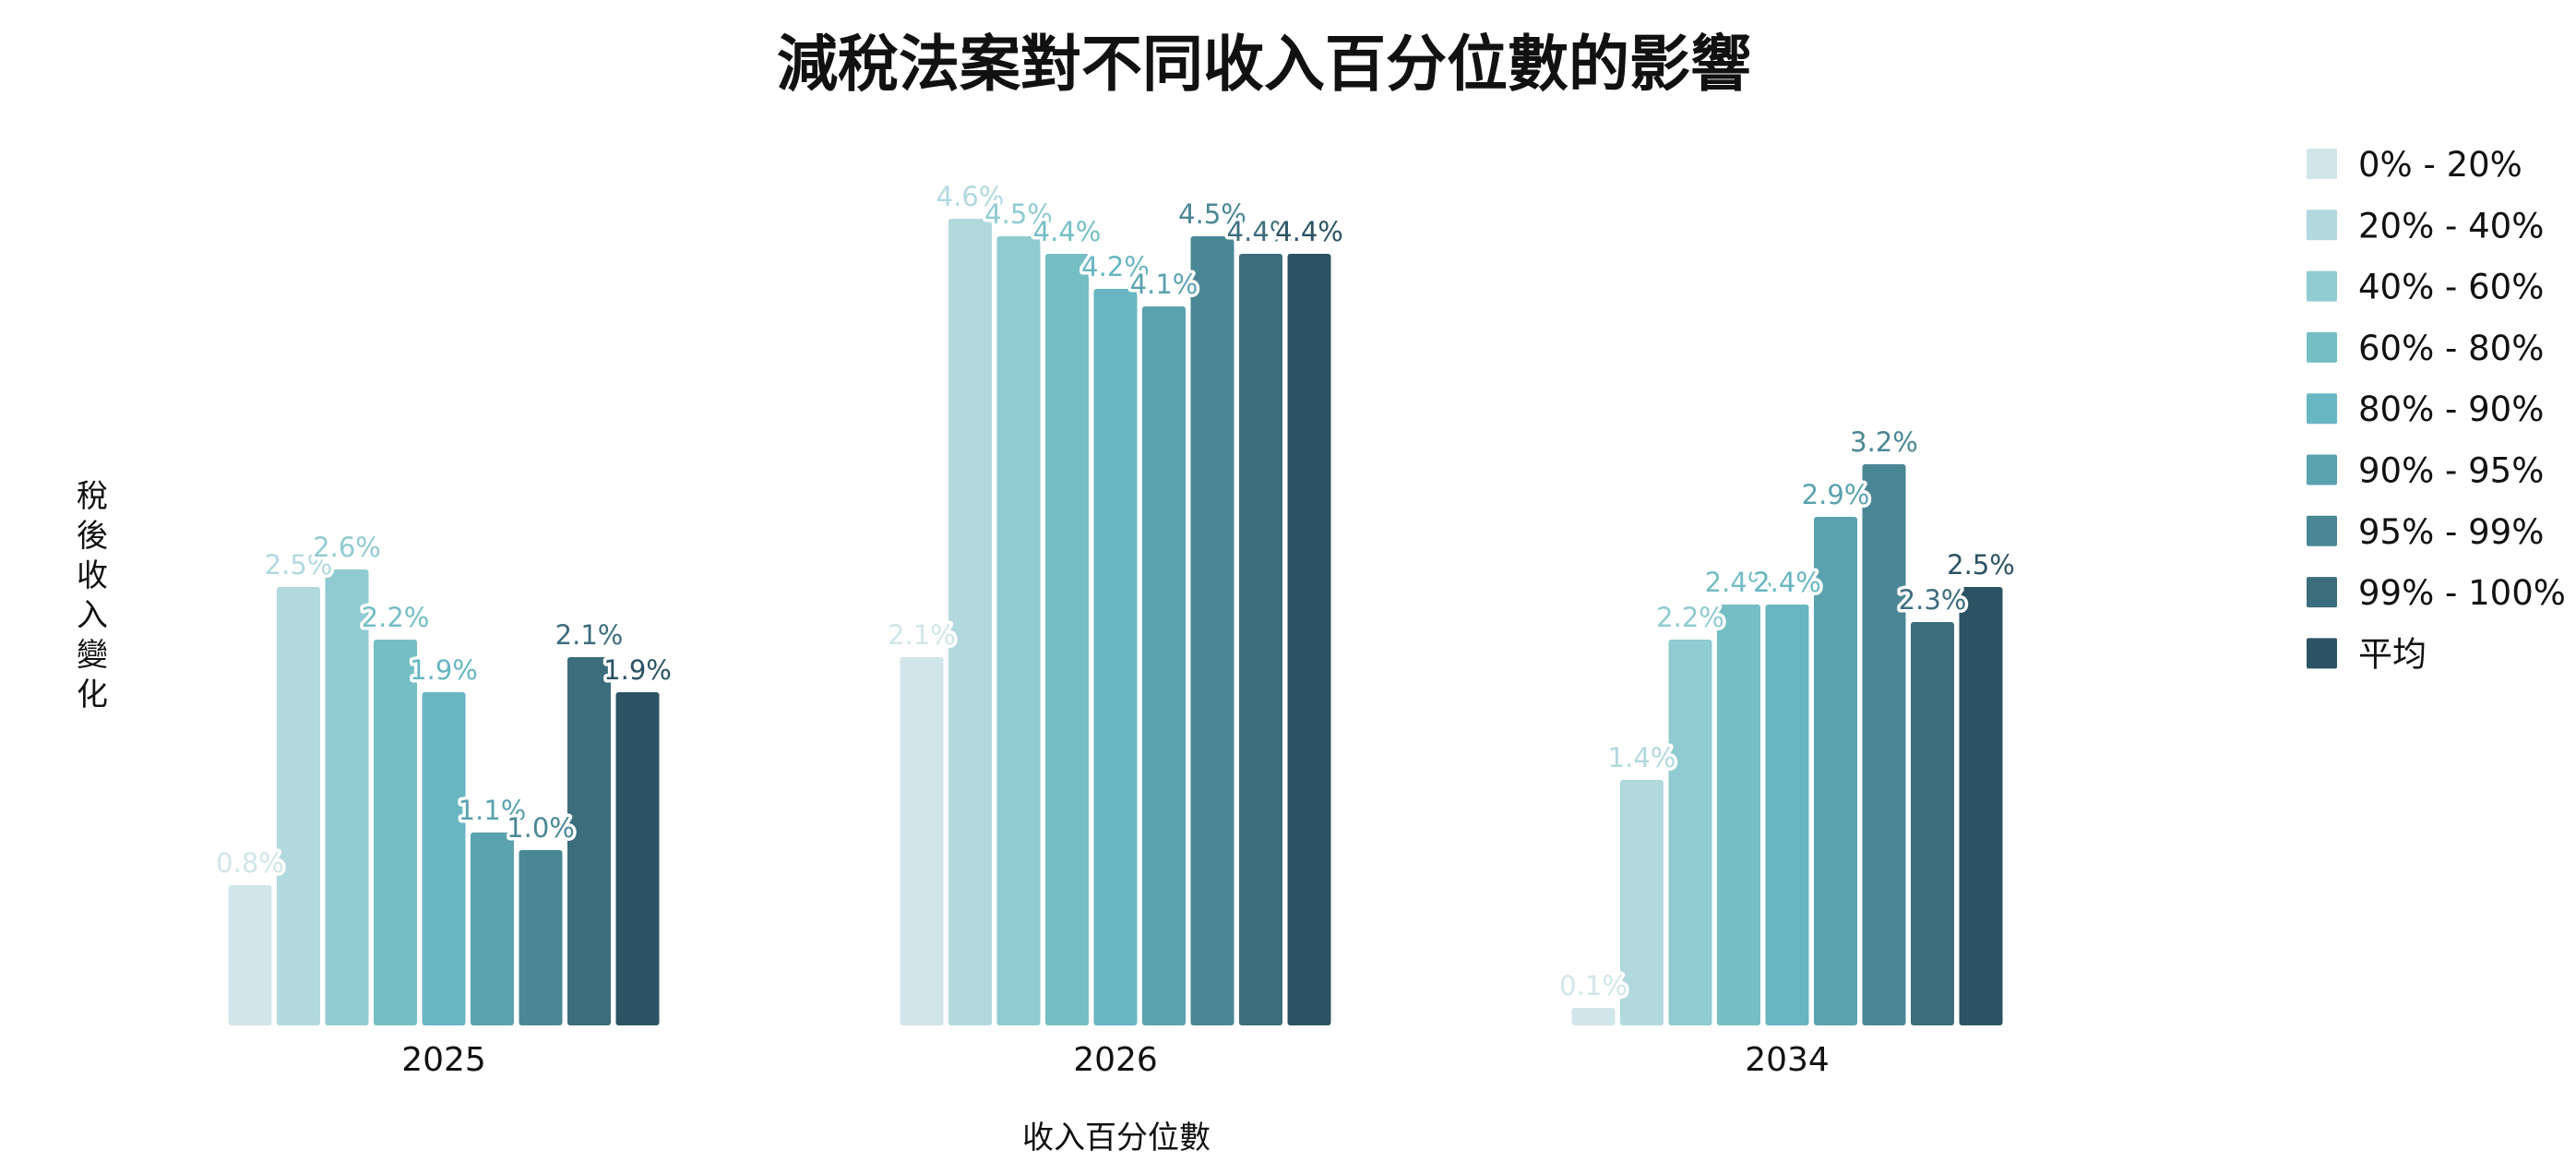 The height and width of the screenshot is (1174, 2576). I want to click on data-label-2025-5: 1.1%, so click(493, 810).